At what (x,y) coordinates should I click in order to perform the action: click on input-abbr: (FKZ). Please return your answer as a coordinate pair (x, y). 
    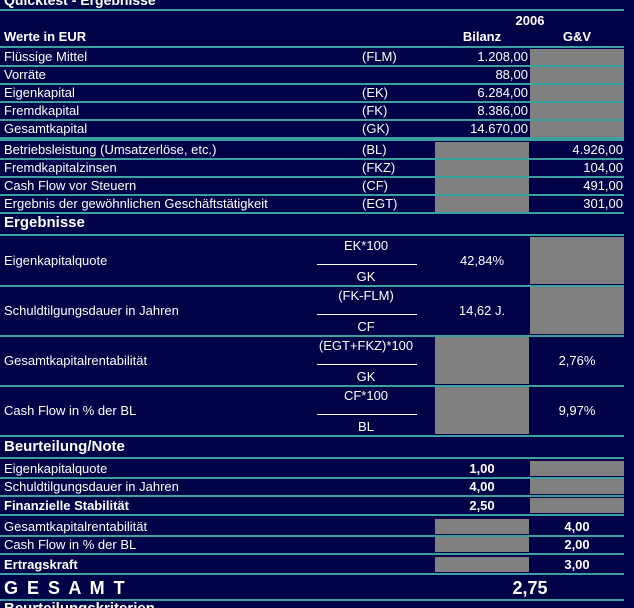
    Looking at the image, I should click on (379, 167).